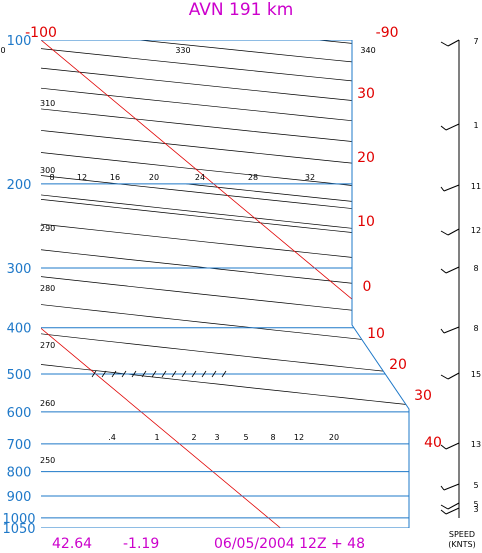 This screenshot has height=553, width=482. What do you see at coordinates (216, 437) in the screenshot?
I see `mixing-ratio-label: 3` at bounding box center [216, 437].